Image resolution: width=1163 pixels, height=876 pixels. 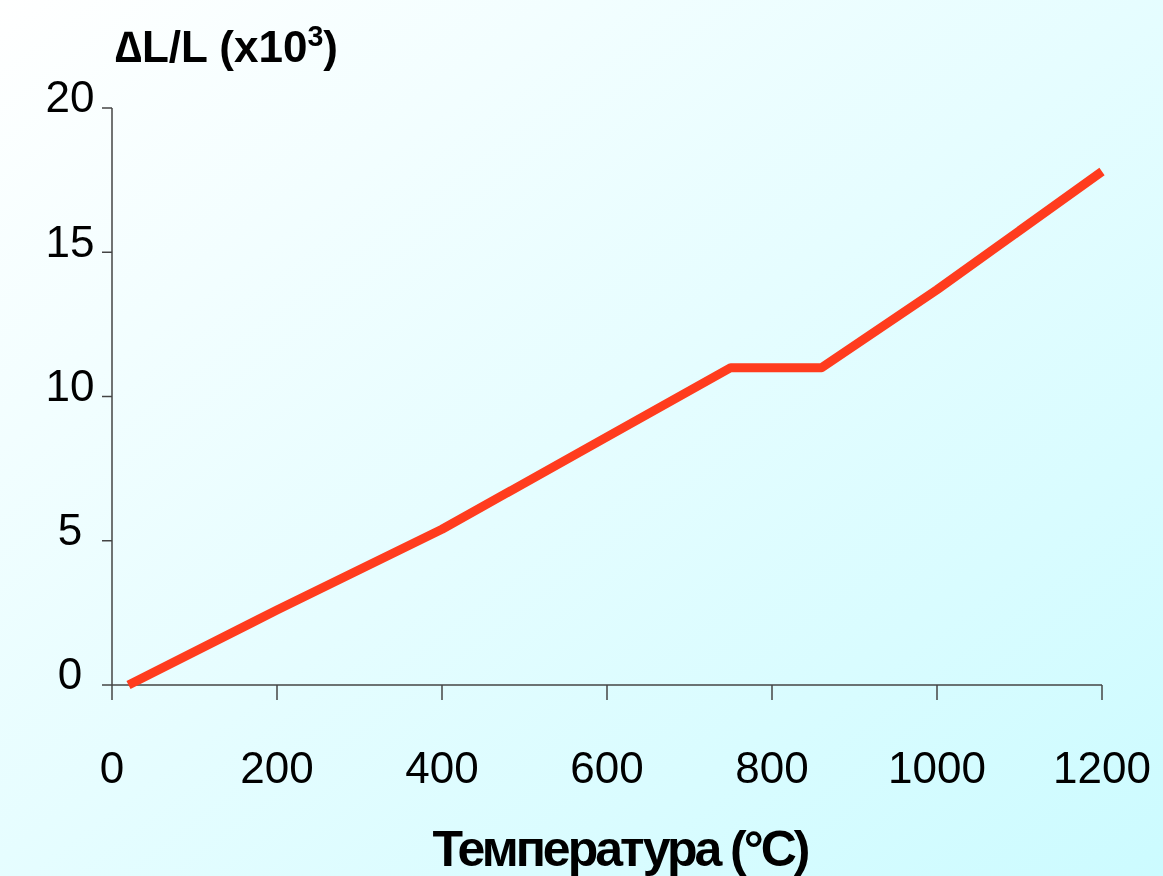 I want to click on x-tick-label: 600, so click(x=607, y=767).